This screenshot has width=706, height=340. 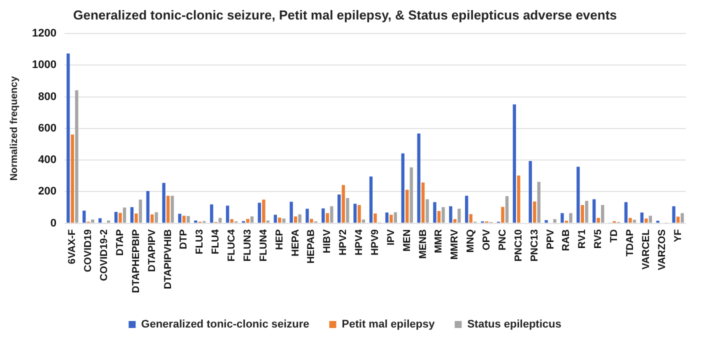 I want to click on x-tick-label: COVID19-2, so click(x=104, y=254).